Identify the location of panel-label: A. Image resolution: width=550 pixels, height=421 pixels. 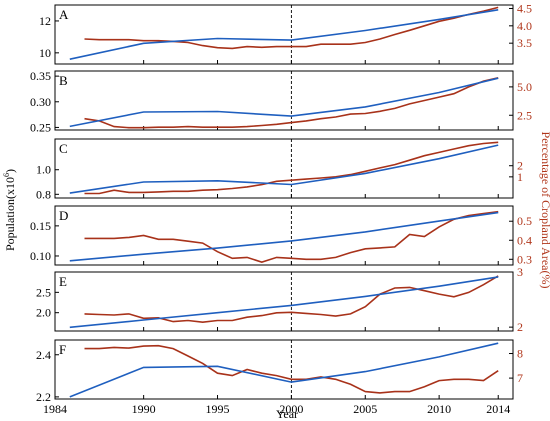
(64, 14).